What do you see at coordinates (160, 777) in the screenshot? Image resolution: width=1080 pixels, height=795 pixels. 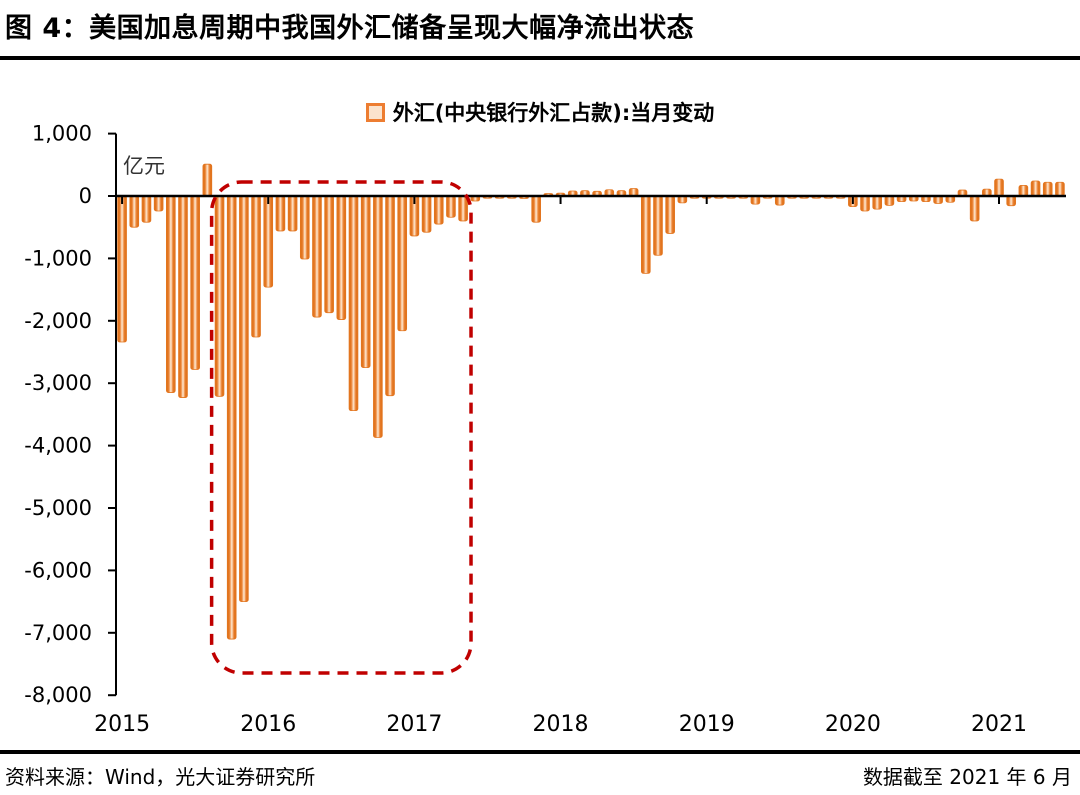 I see `source-note: 资料来源：Wind，光大证券研究所` at bounding box center [160, 777].